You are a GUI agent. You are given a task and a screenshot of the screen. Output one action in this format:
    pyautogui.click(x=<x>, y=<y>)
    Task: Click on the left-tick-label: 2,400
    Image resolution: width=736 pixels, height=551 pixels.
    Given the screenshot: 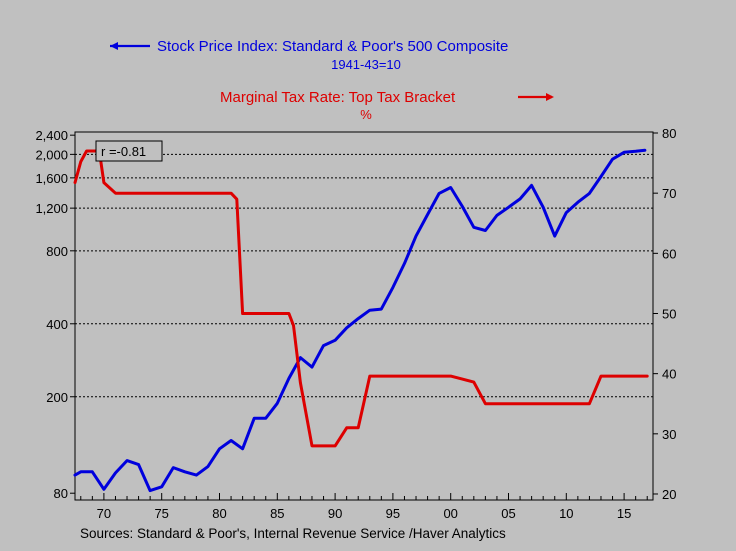 What is the action you would take?
    pyautogui.click(x=51, y=135)
    